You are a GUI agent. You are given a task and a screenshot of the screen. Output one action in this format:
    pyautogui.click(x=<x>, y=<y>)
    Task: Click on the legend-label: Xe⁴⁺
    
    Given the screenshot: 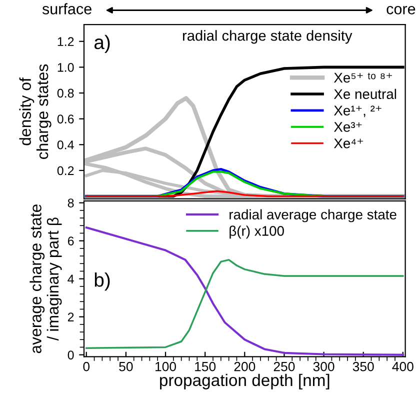 What is the action you would take?
    pyautogui.click(x=349, y=143)
    